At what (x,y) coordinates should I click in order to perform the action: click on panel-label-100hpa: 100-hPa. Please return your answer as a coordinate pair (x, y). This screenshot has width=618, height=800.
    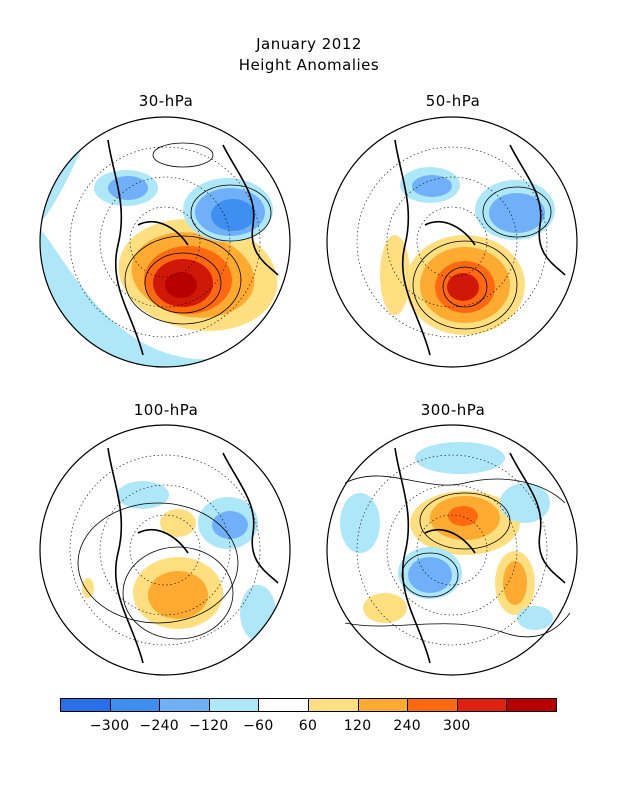
    Looking at the image, I should click on (166, 410).